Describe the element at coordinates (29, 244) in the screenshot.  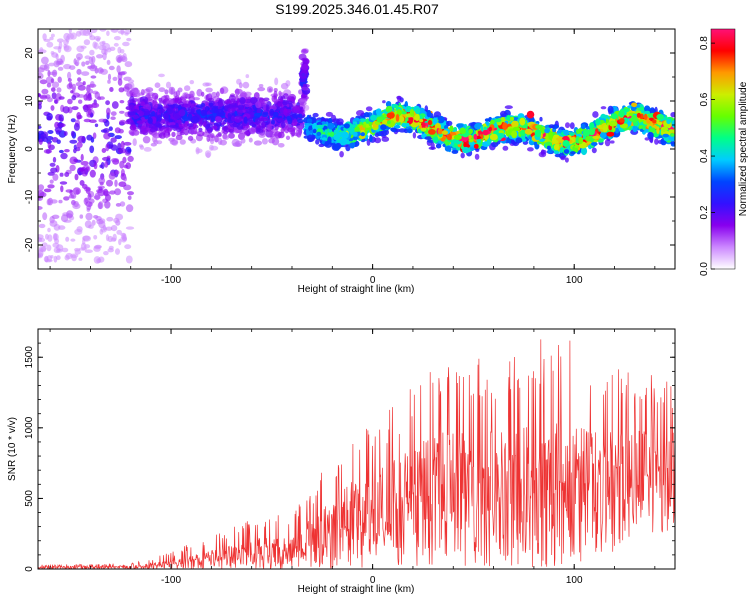
I see `y-tick-label: -20` at that location.